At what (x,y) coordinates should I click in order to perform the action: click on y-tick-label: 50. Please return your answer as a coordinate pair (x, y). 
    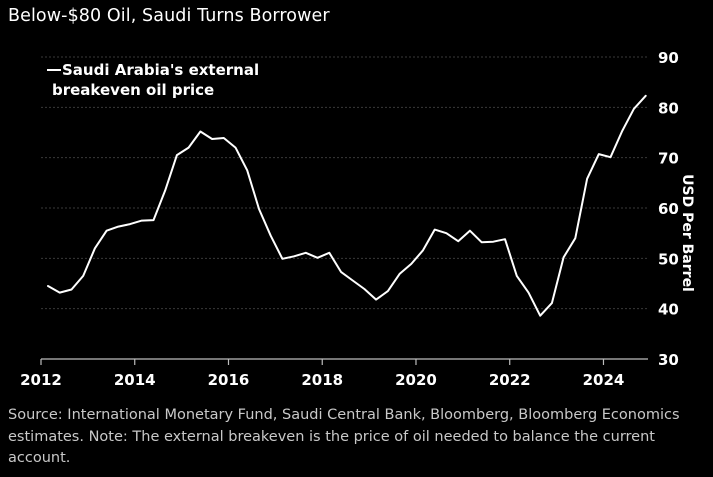
    Looking at the image, I should click on (668, 259).